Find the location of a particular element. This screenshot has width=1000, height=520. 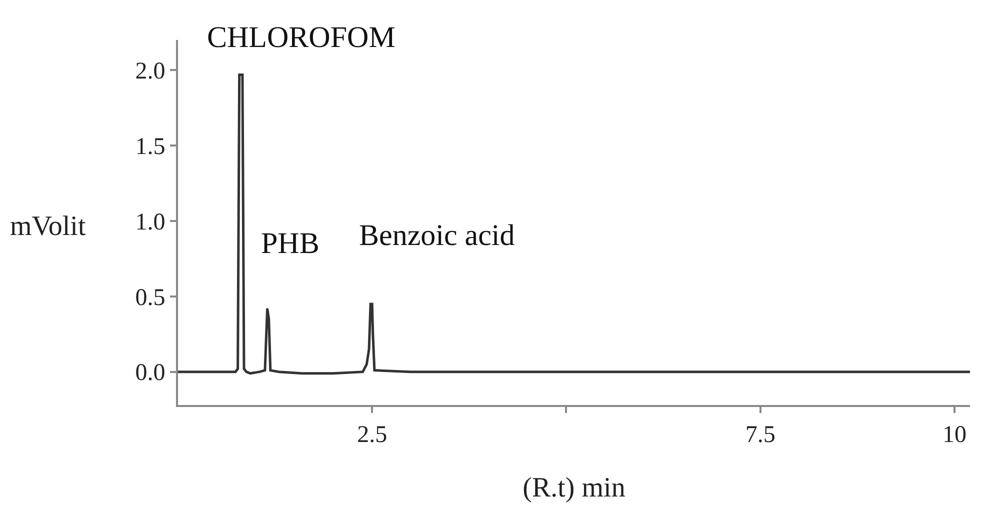

y-tick-label: 2.0 is located at coordinates (150, 71).